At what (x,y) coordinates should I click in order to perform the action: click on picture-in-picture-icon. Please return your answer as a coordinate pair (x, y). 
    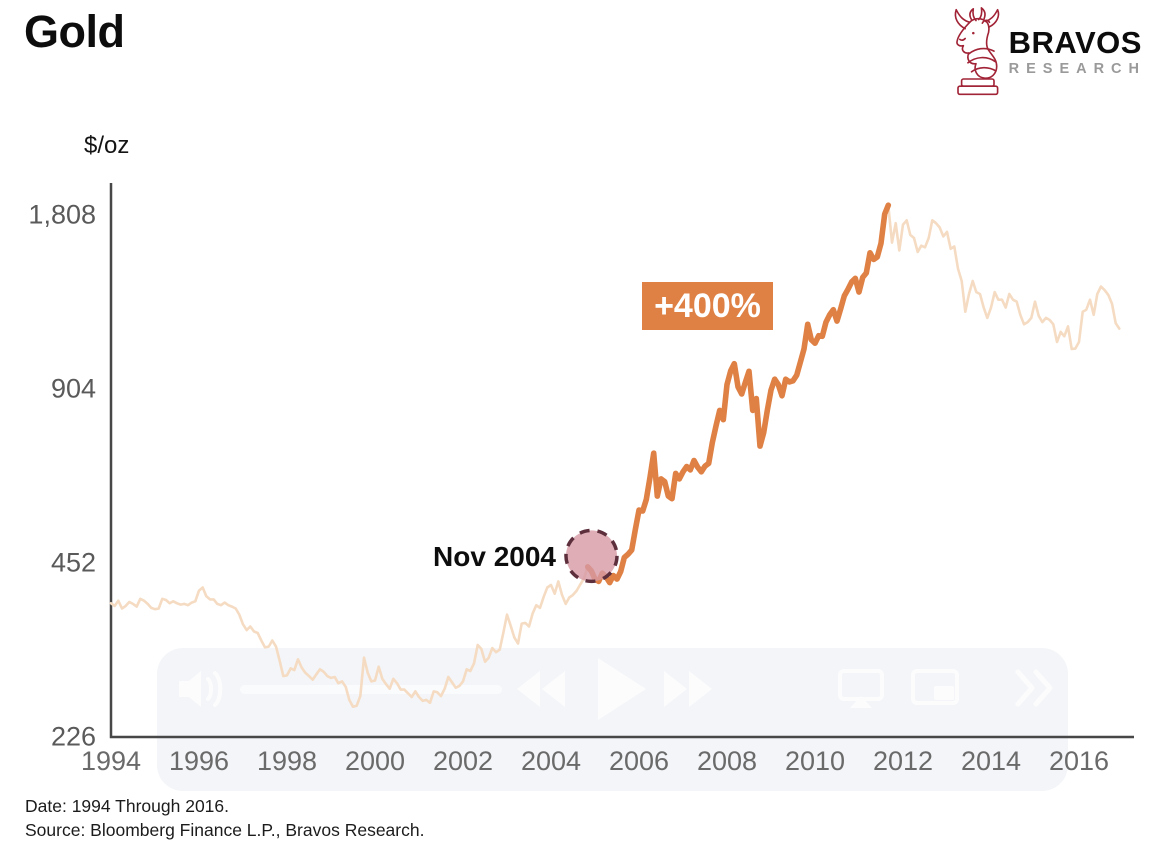
    Looking at the image, I should click on (936, 688).